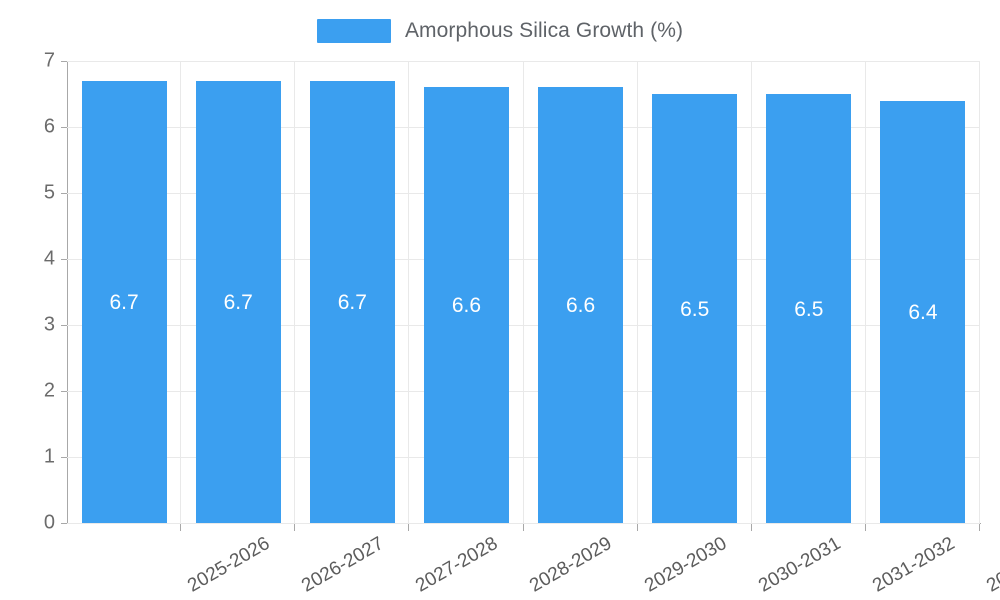 This screenshot has width=1000, height=600. I want to click on y-axis-tick-label: 6, so click(49, 126).